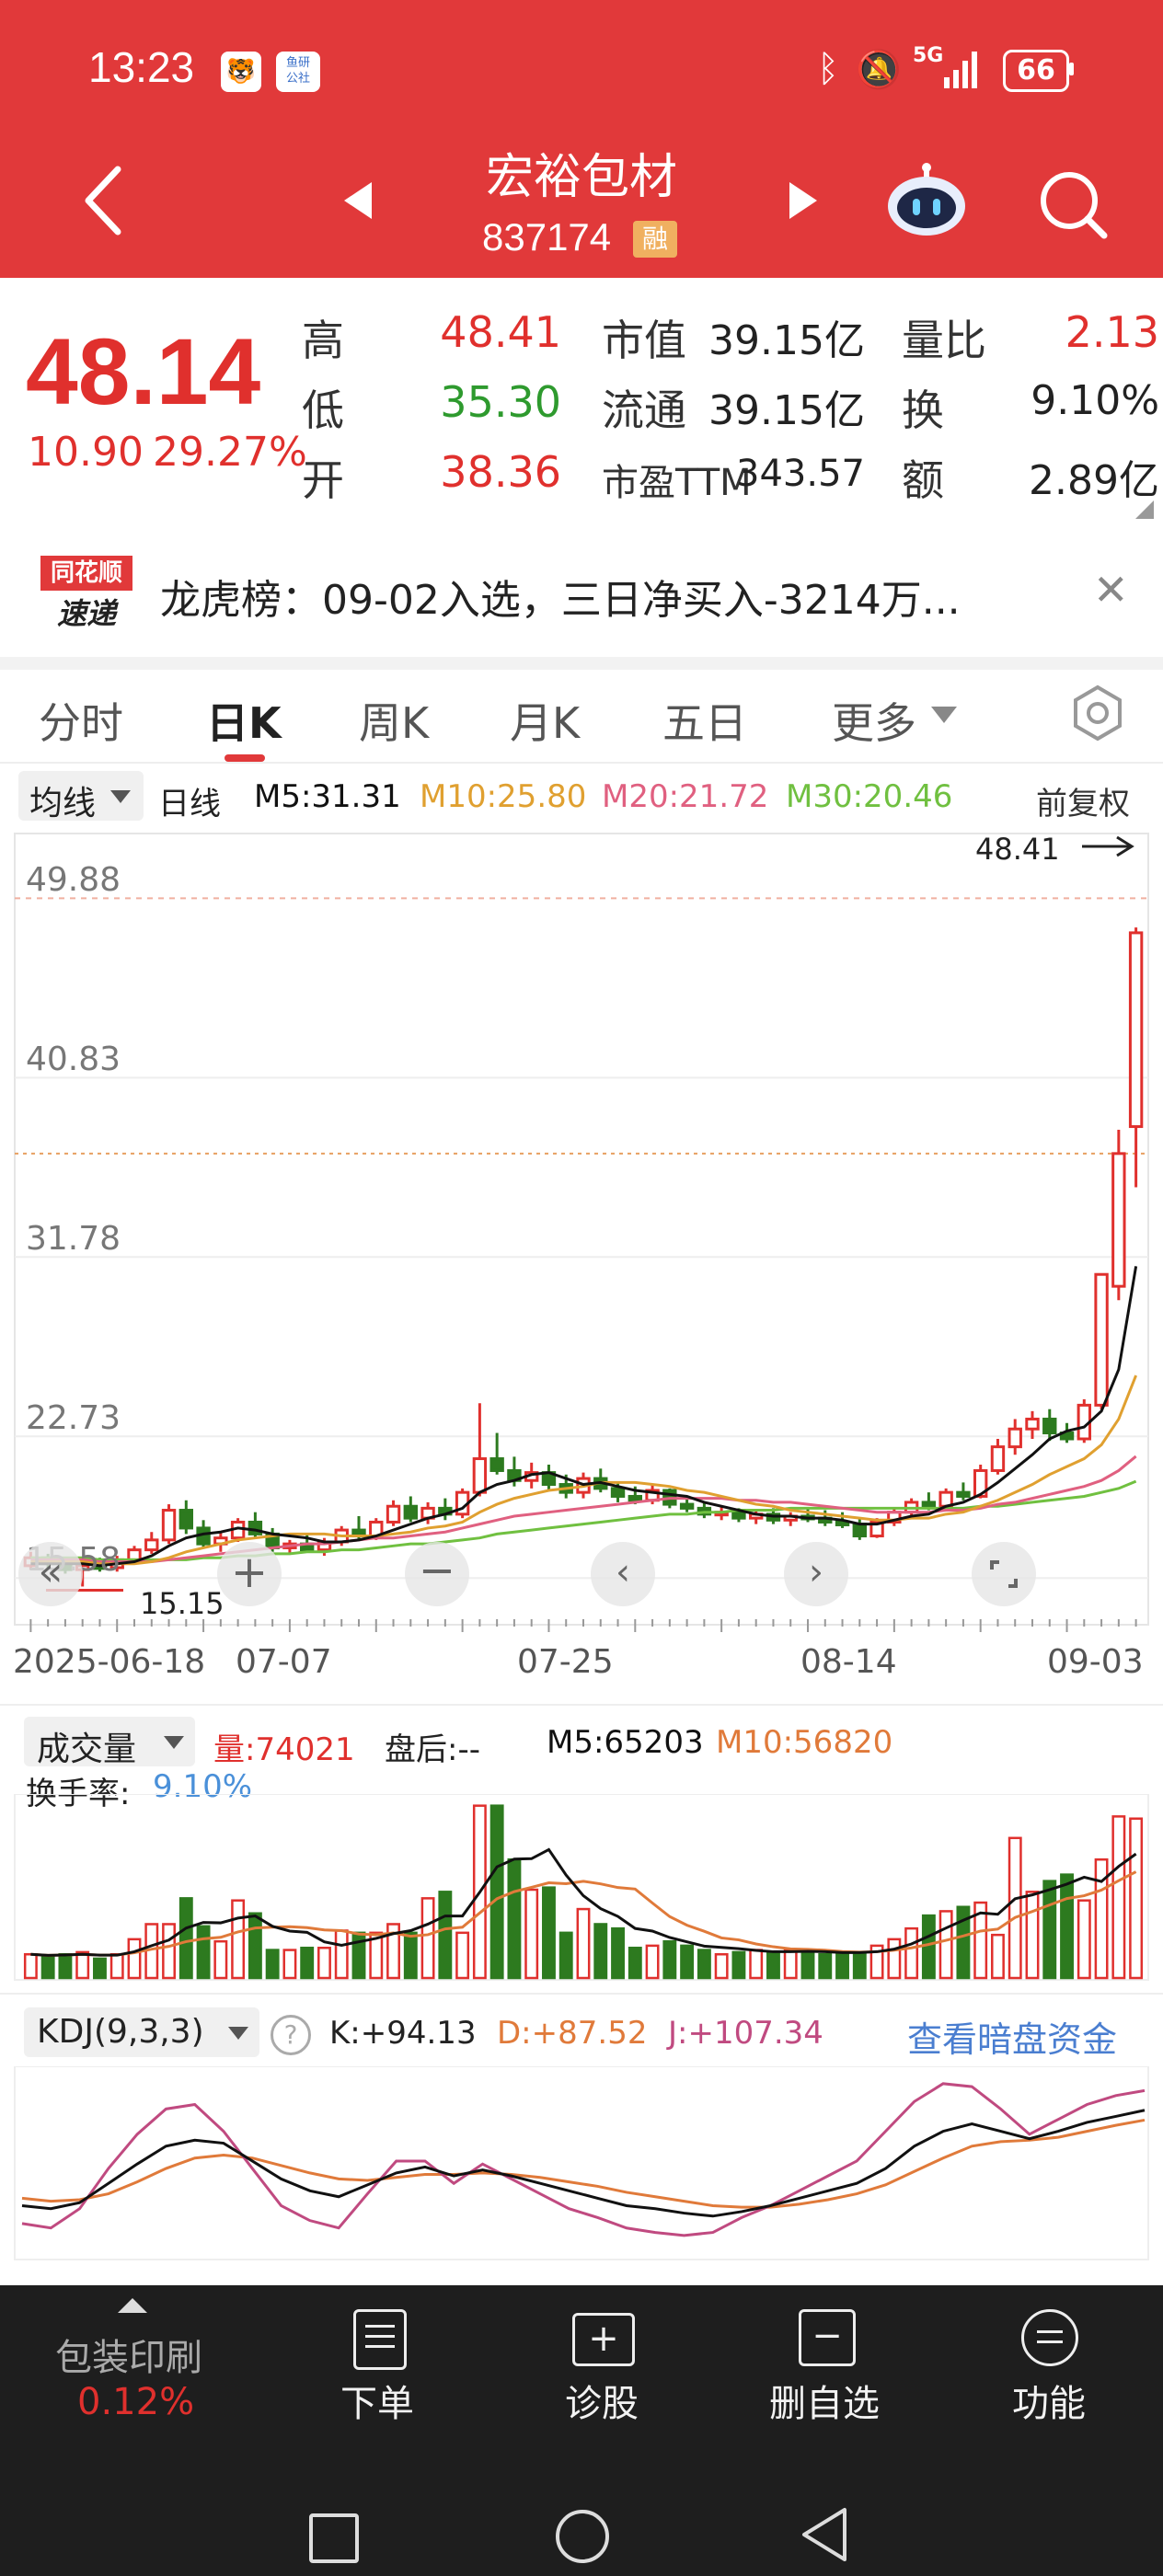  What do you see at coordinates (1004, 1574) in the screenshot?
I see `fullscreen-button` at bounding box center [1004, 1574].